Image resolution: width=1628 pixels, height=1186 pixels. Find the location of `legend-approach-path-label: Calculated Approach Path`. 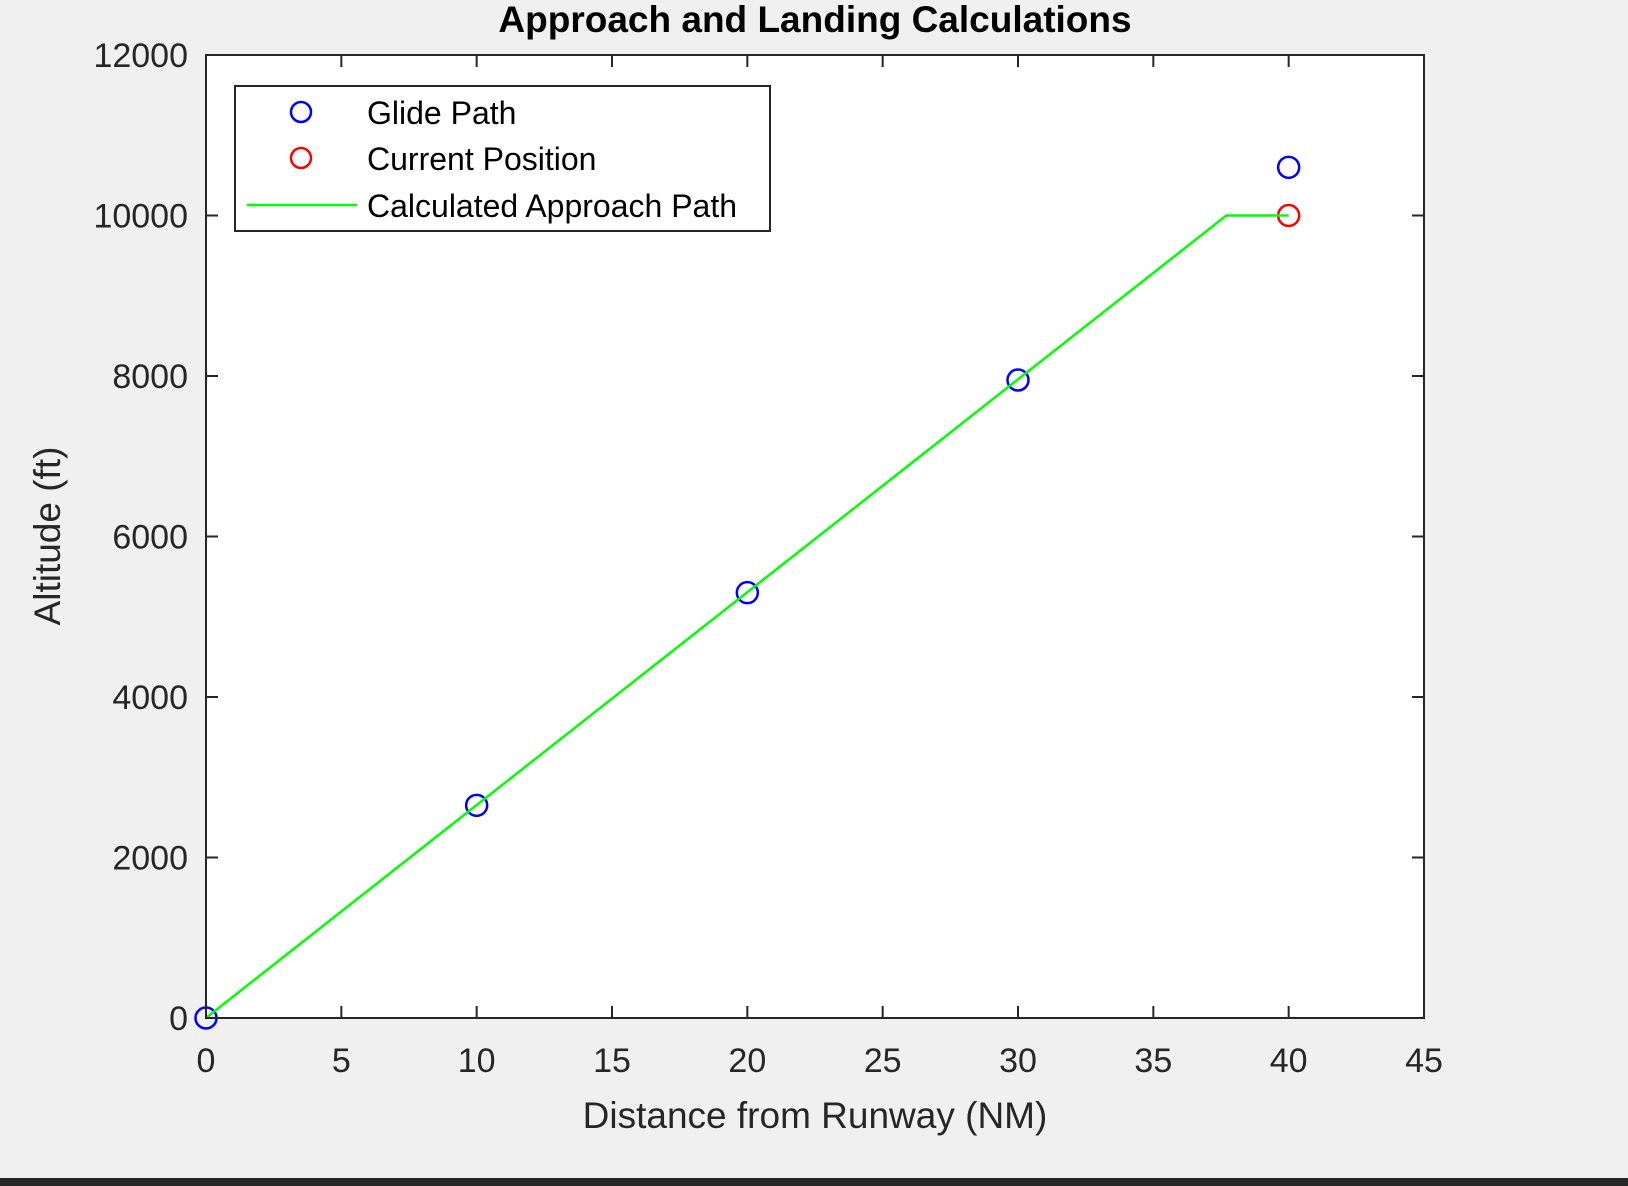

legend-approach-path-label: Calculated Approach Path is located at coordinates (552, 206).